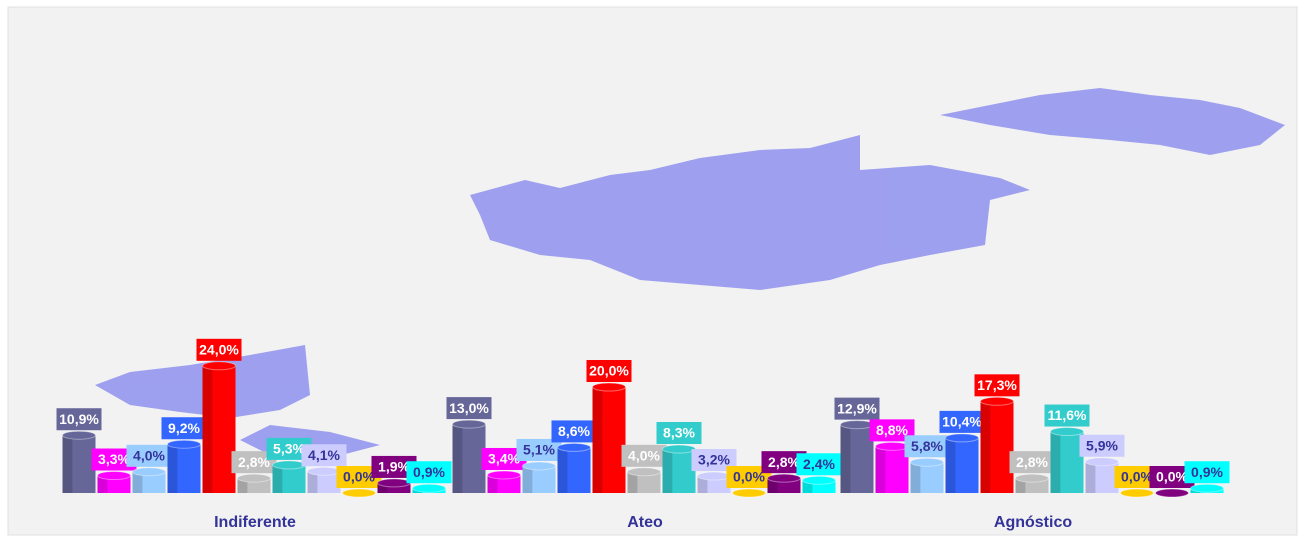 This screenshot has width=1305, height=537. I want to click on value-label: 8,3%, so click(679, 433).